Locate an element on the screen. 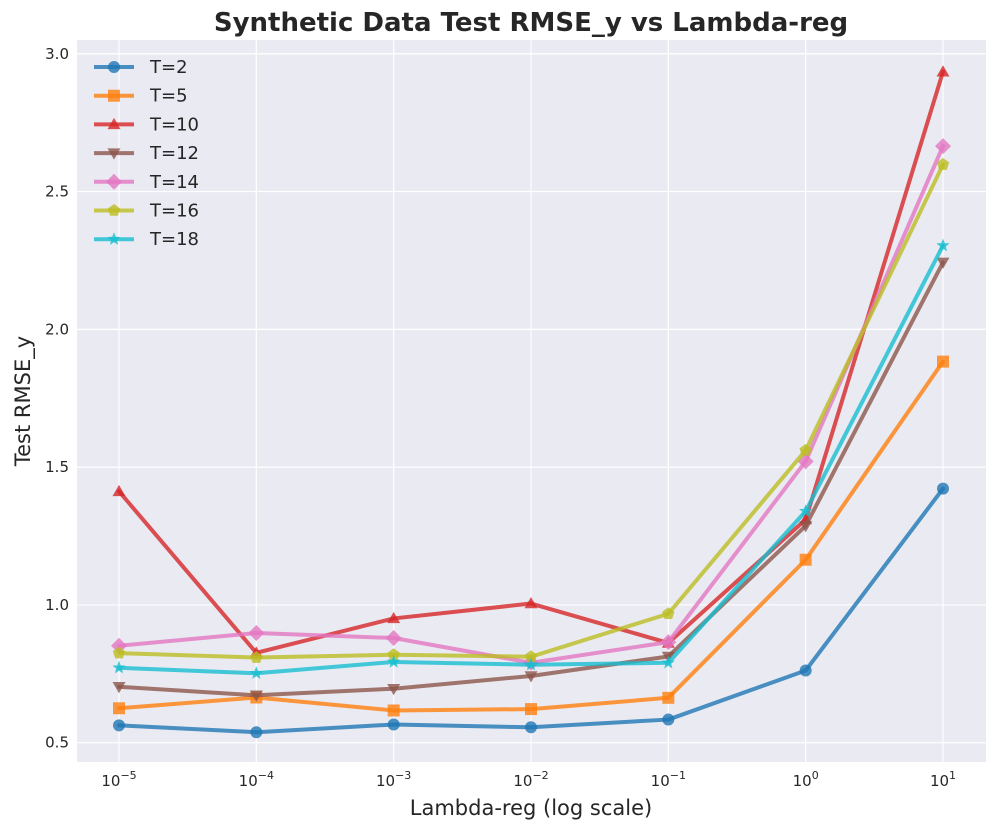 The image size is (997, 832). y-tick-label: 0.5 is located at coordinates (57, 743).